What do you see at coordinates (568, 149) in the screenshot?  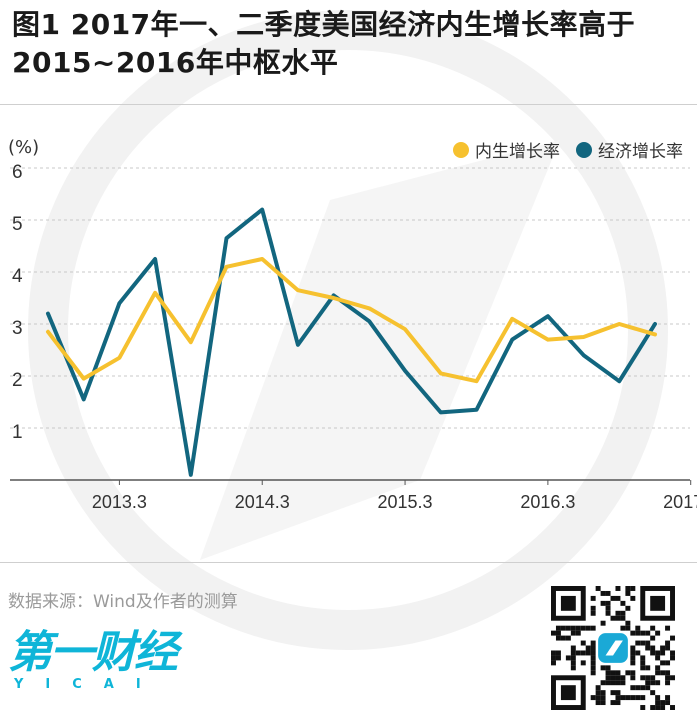 I see `legend: 内生增长率 经济增长率` at bounding box center [568, 149].